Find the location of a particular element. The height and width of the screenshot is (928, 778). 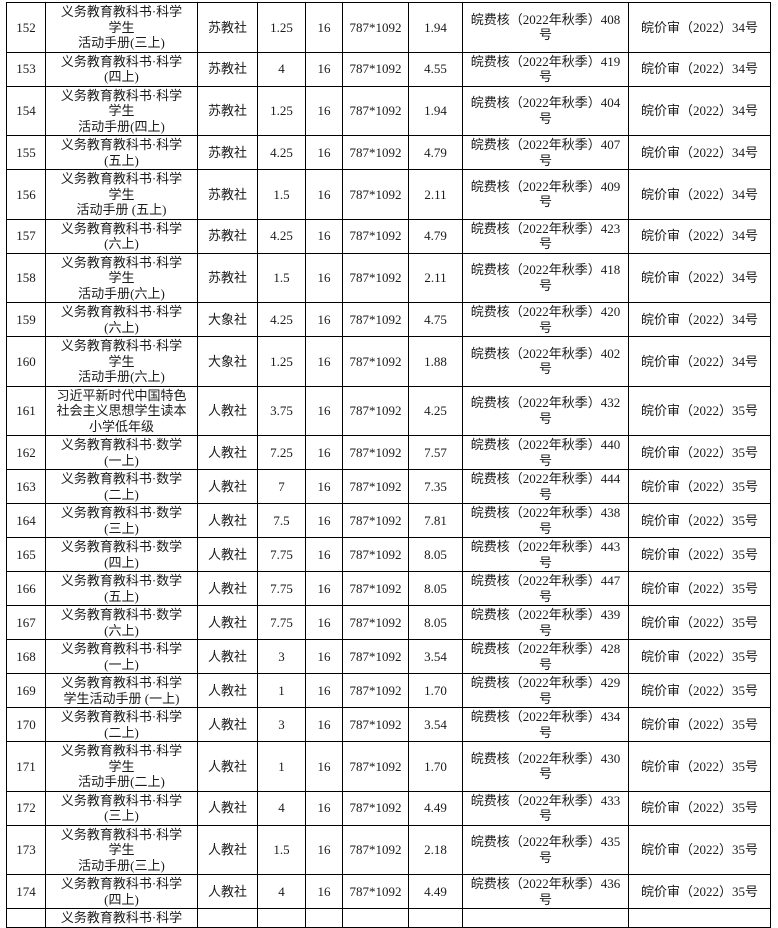

cell-doc is located at coordinates (699, 918).